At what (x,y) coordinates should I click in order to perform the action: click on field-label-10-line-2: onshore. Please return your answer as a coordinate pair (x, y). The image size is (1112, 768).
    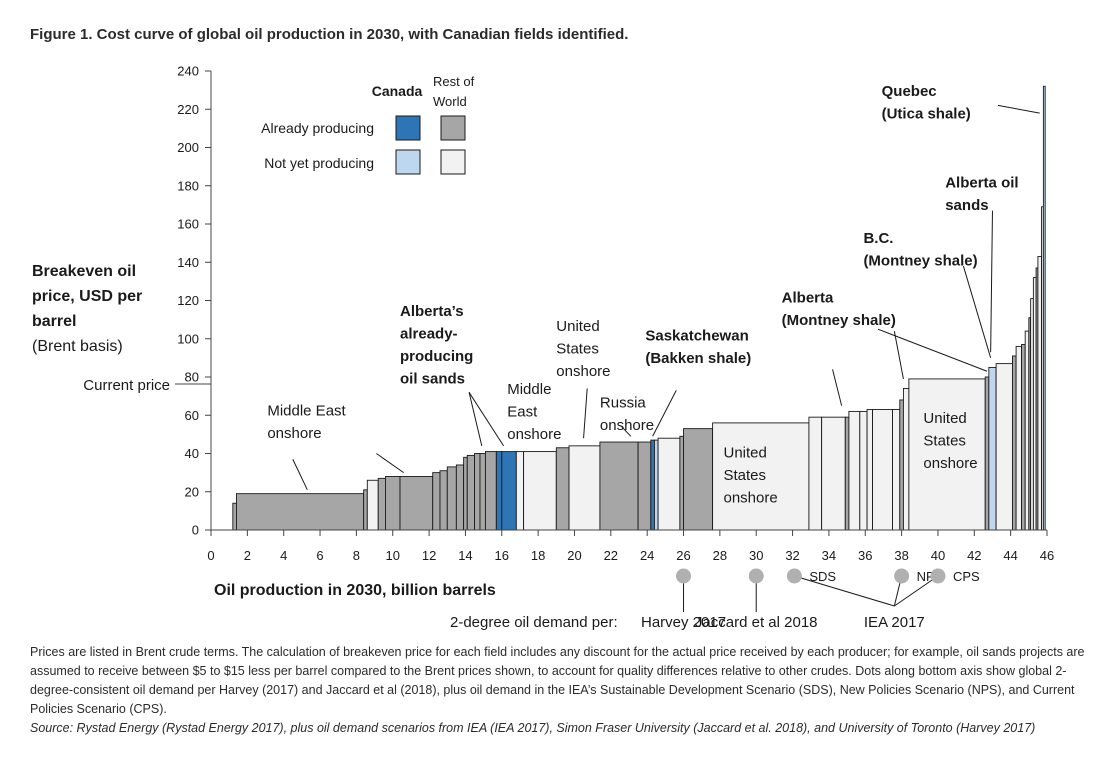
    Looking at the image, I should click on (950, 463).